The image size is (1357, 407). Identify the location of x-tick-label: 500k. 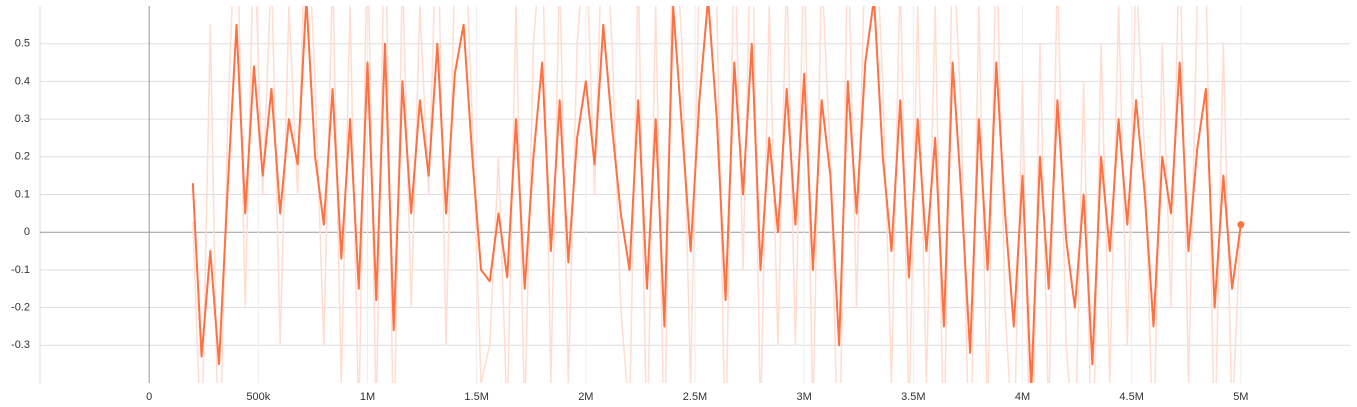
(258, 397).